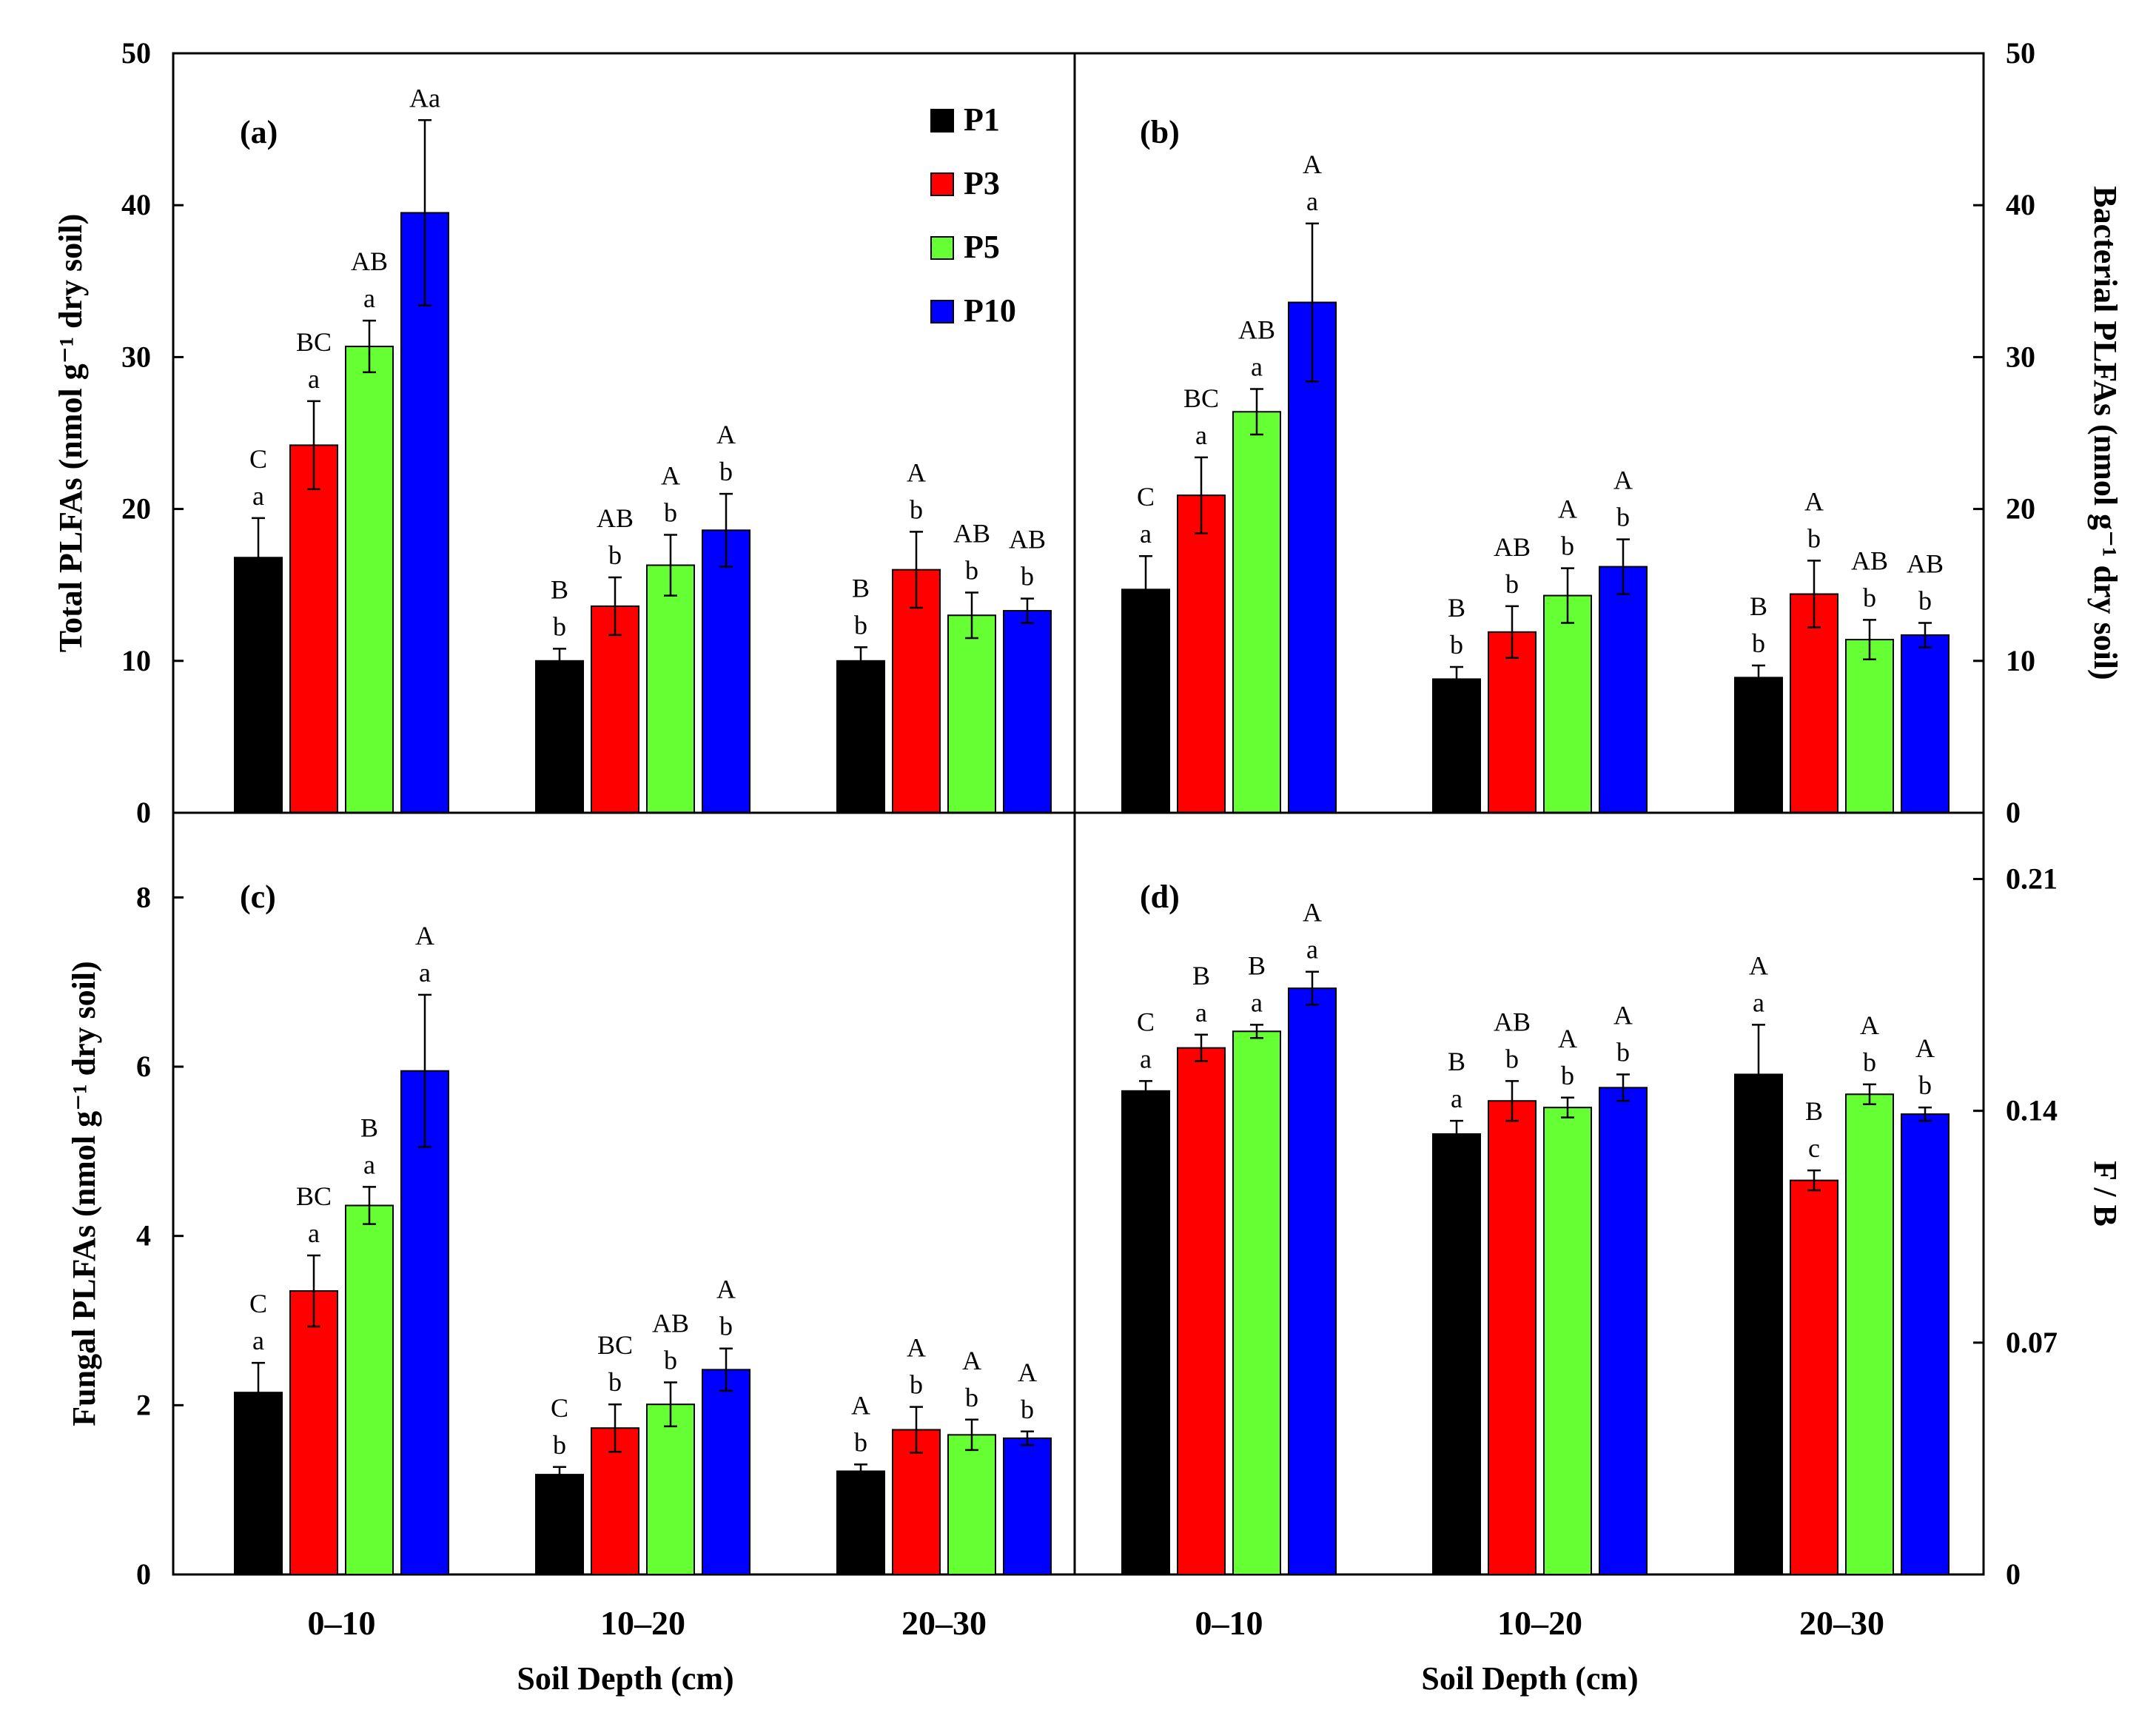  Describe the element at coordinates (143, 812) in the screenshot. I see `y-tick-label-a: 0` at that location.